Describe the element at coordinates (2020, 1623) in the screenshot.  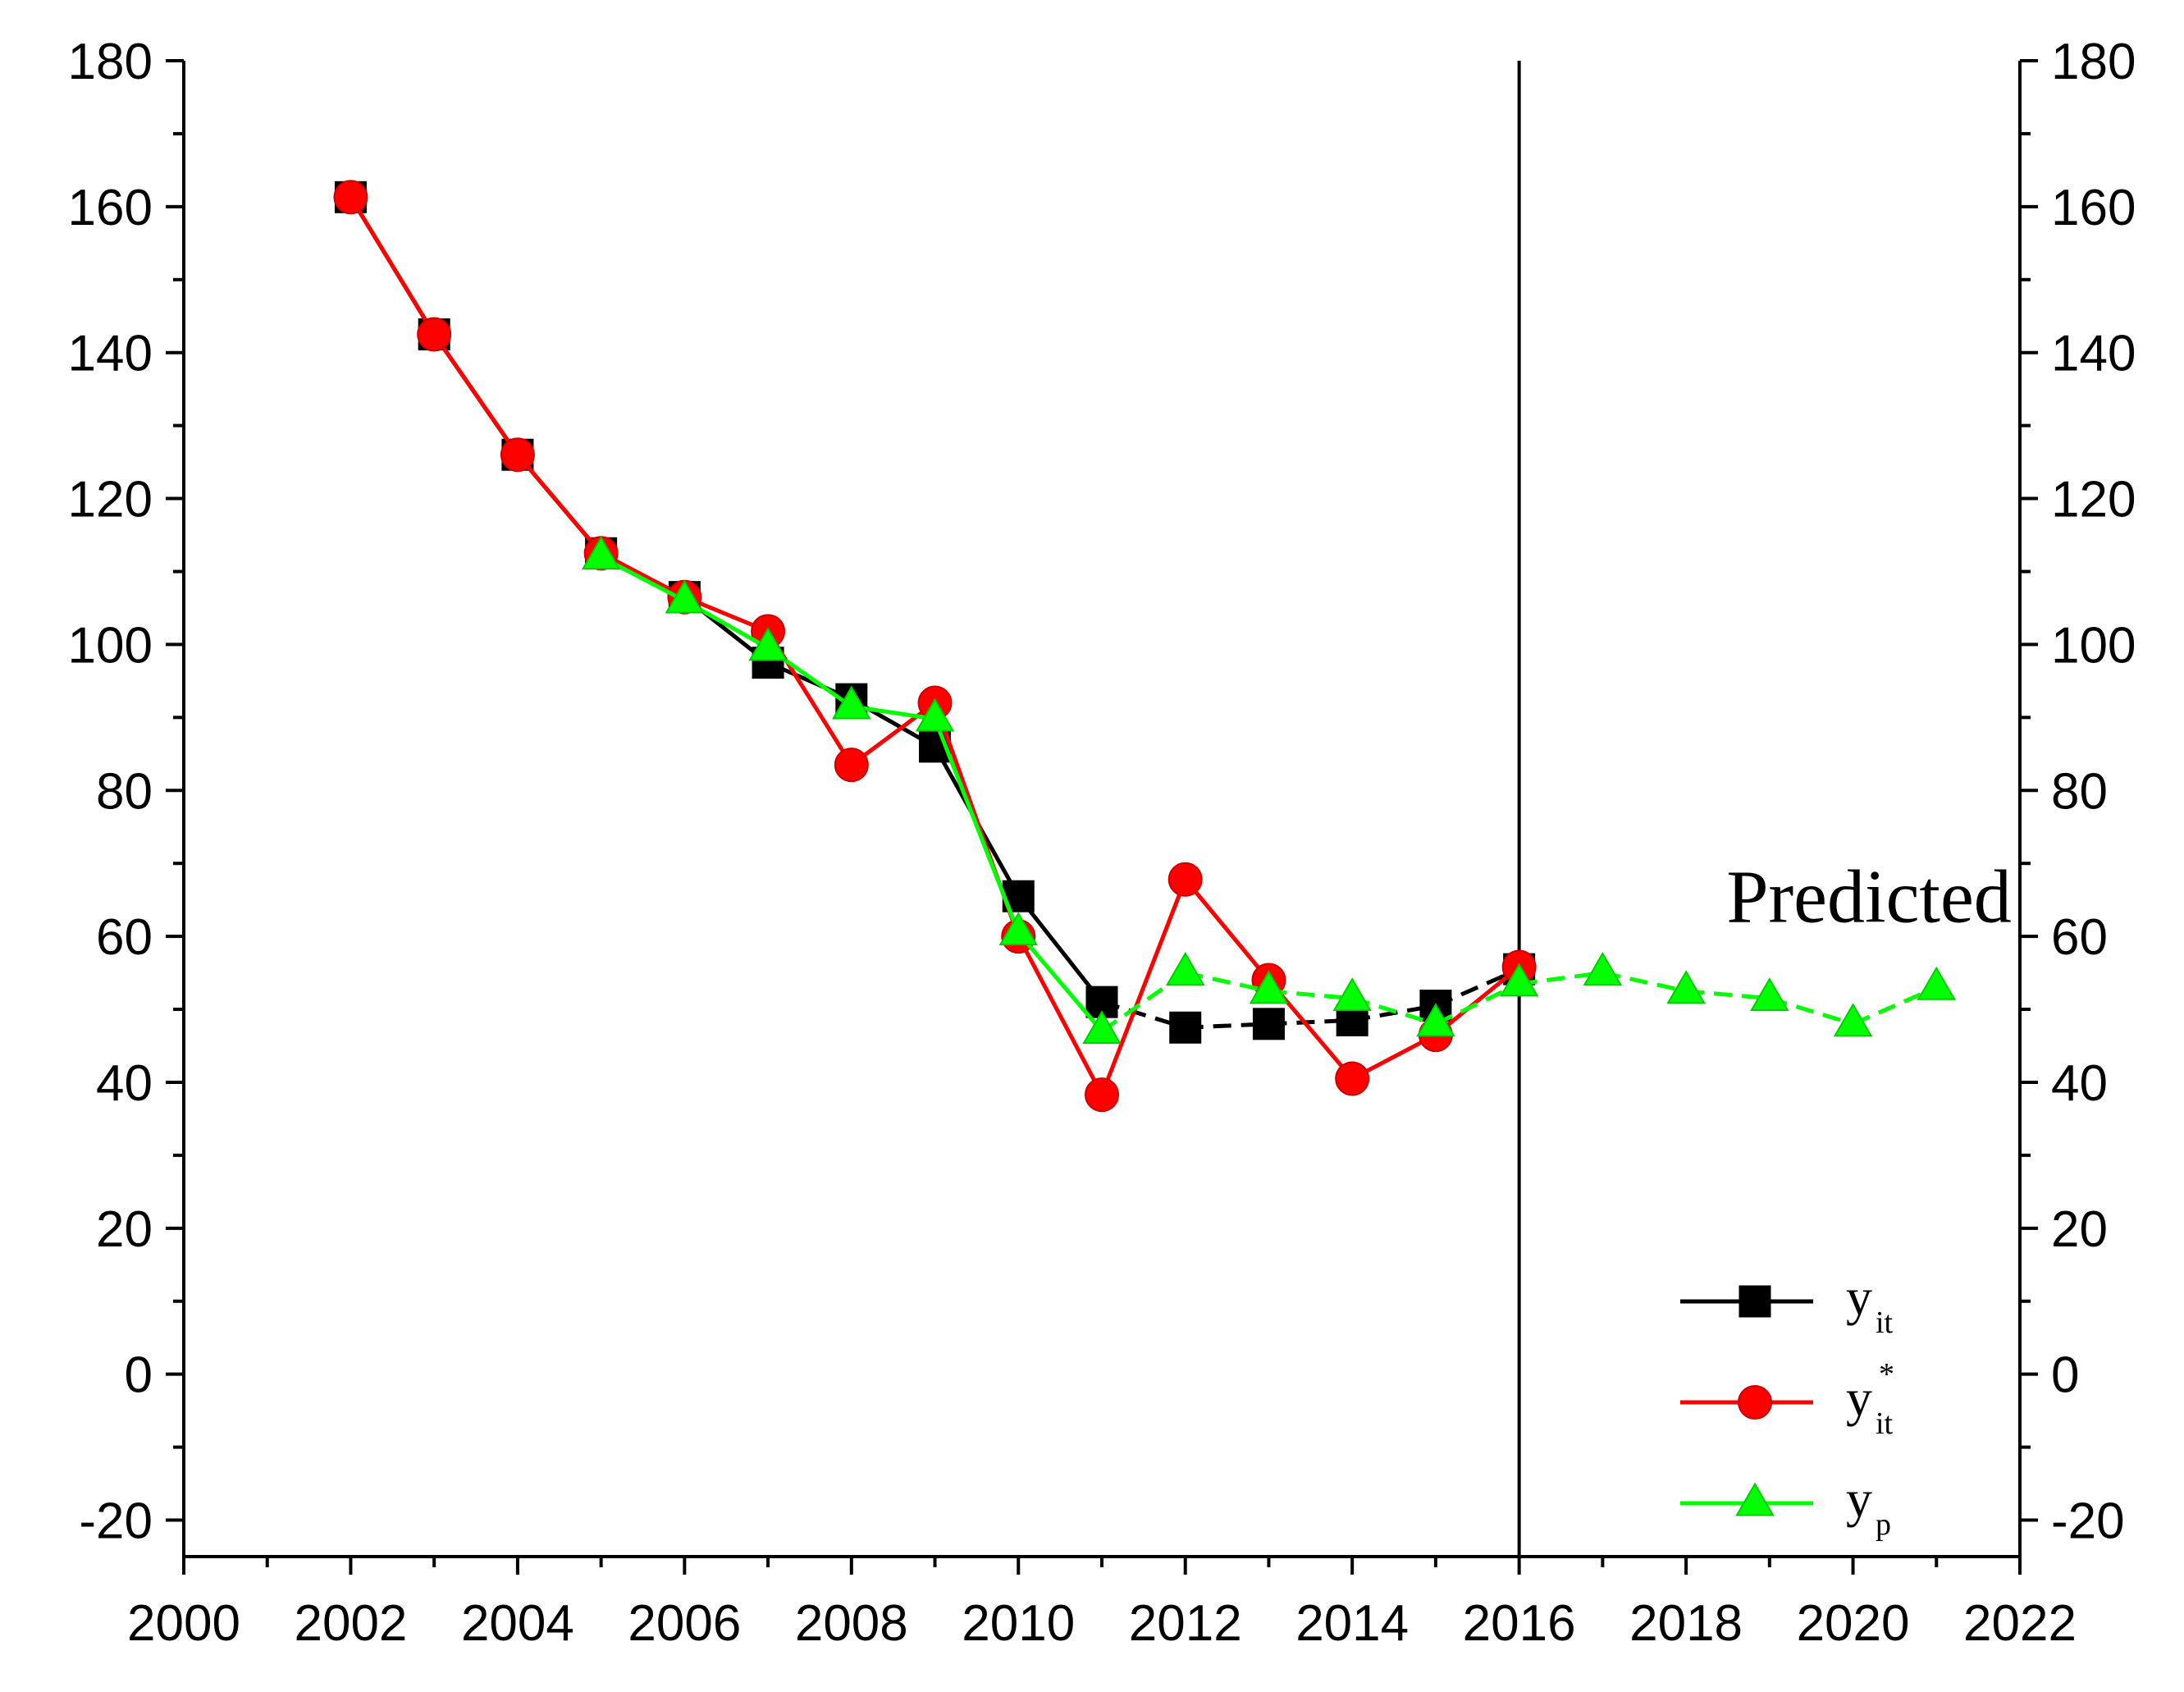
I see `x-tick-label: 2022` at that location.